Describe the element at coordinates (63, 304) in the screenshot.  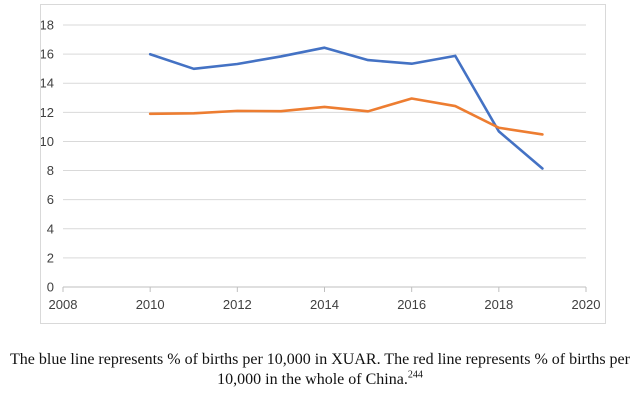
I see `x-tick-label: 2008` at that location.